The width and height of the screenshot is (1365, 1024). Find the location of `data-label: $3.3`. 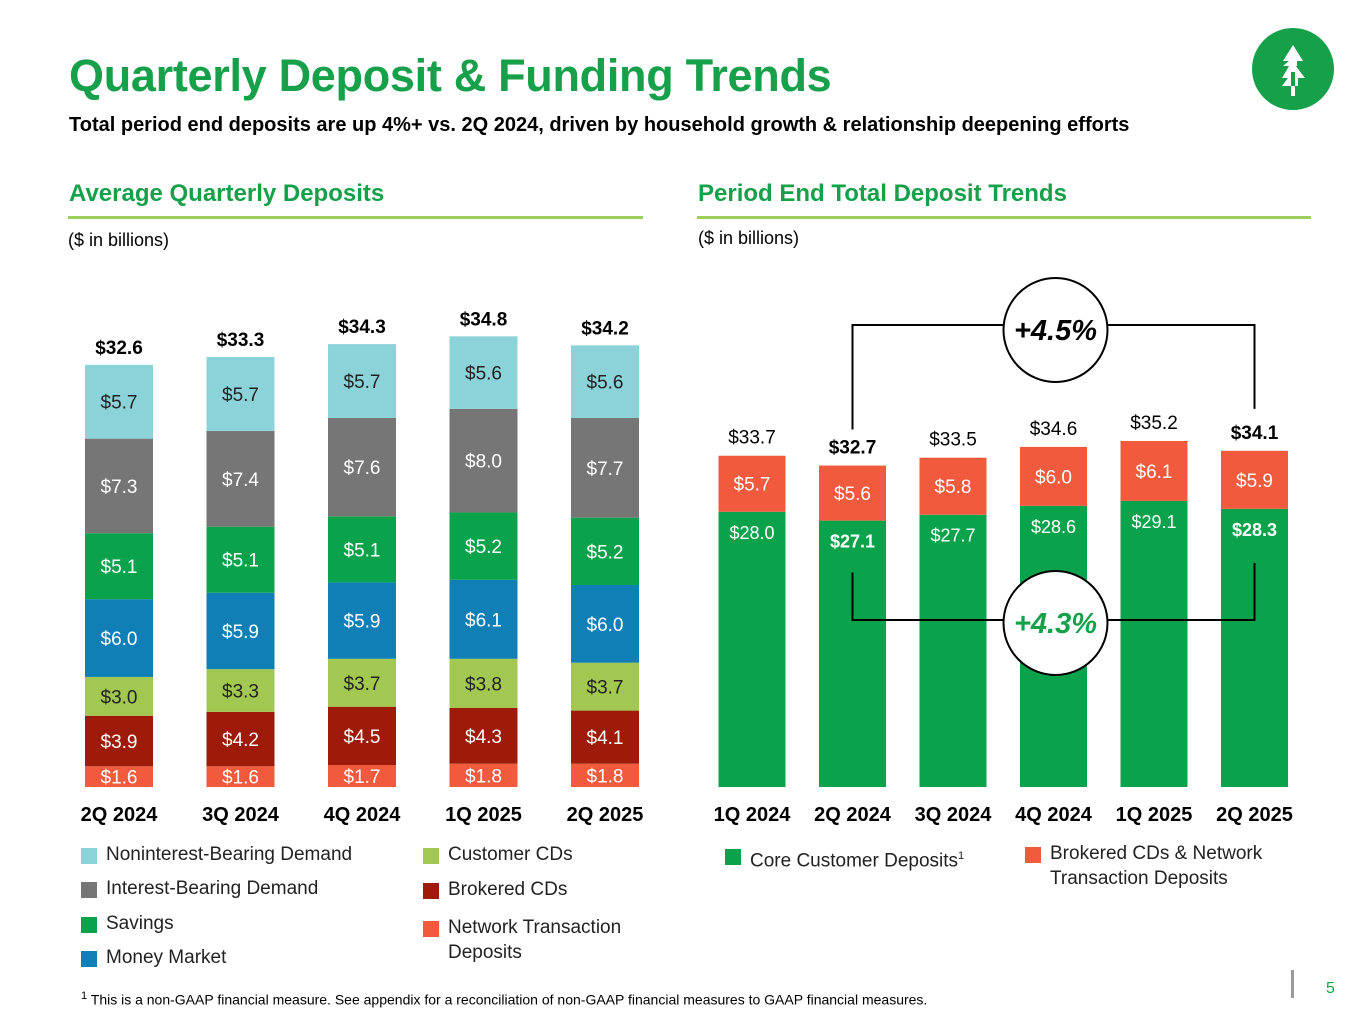

data-label: $3.3 is located at coordinates (240, 692).